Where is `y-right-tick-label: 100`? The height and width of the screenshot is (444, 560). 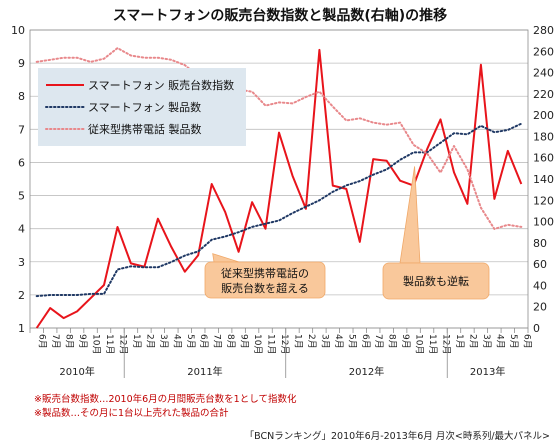 y-right-tick-label: 100 is located at coordinates (543, 222).